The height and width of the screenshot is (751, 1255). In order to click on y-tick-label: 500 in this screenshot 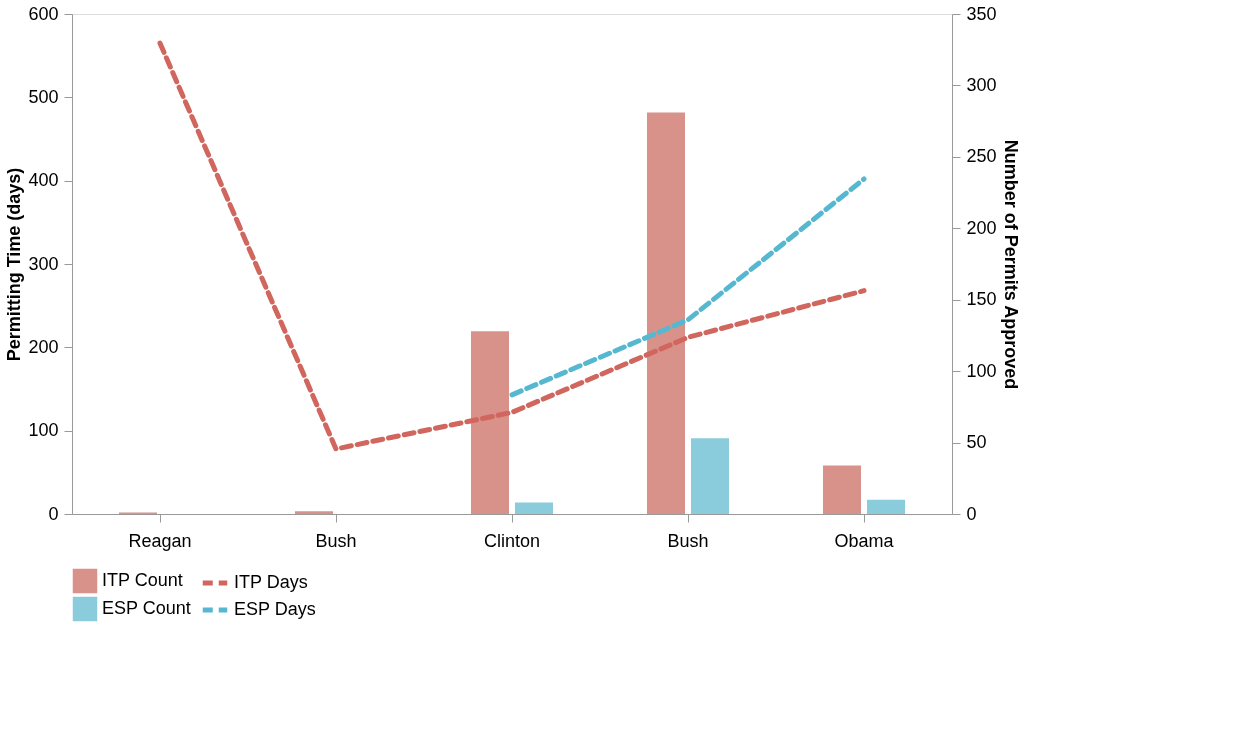, I will do `click(43, 96)`.